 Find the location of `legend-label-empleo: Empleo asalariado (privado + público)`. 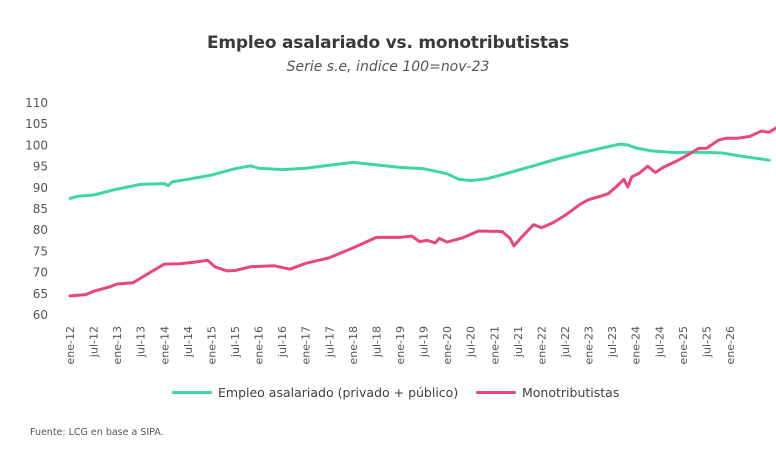

legend-label-empleo: Empleo asalariado (privado + público) is located at coordinates (338, 392).